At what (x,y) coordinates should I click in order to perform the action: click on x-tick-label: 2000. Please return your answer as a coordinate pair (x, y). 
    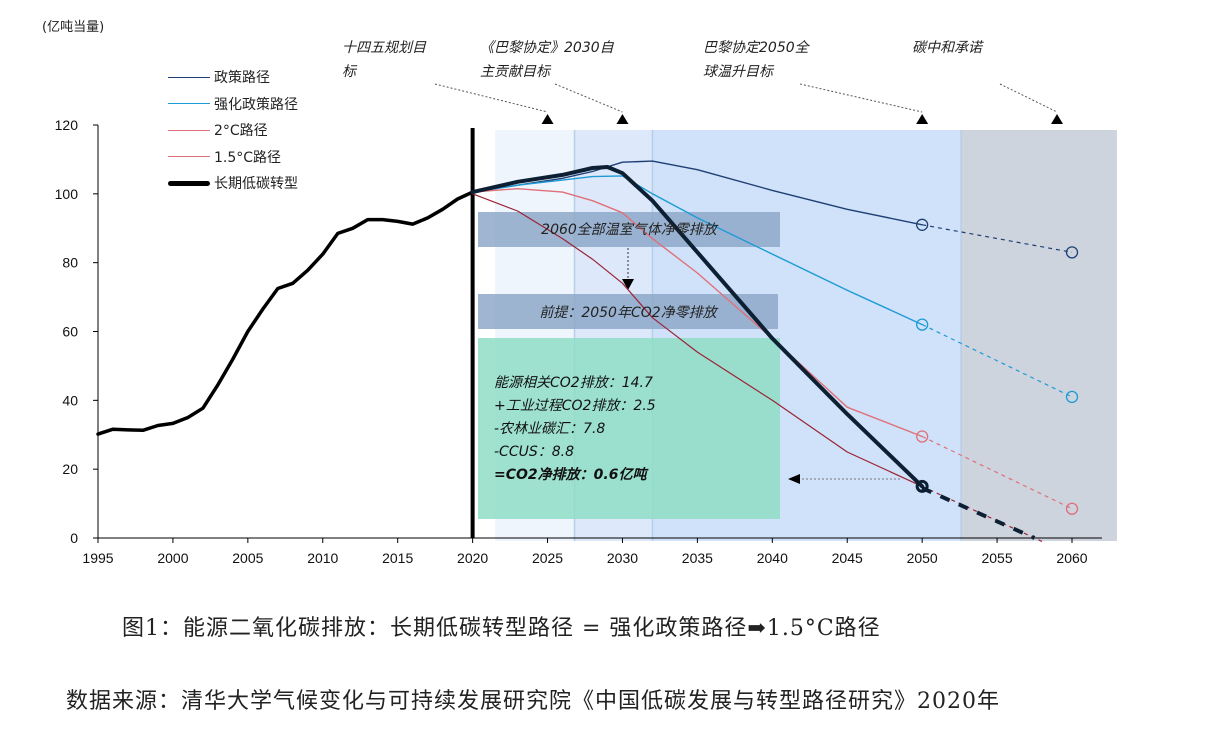
    Looking at the image, I should click on (172, 558).